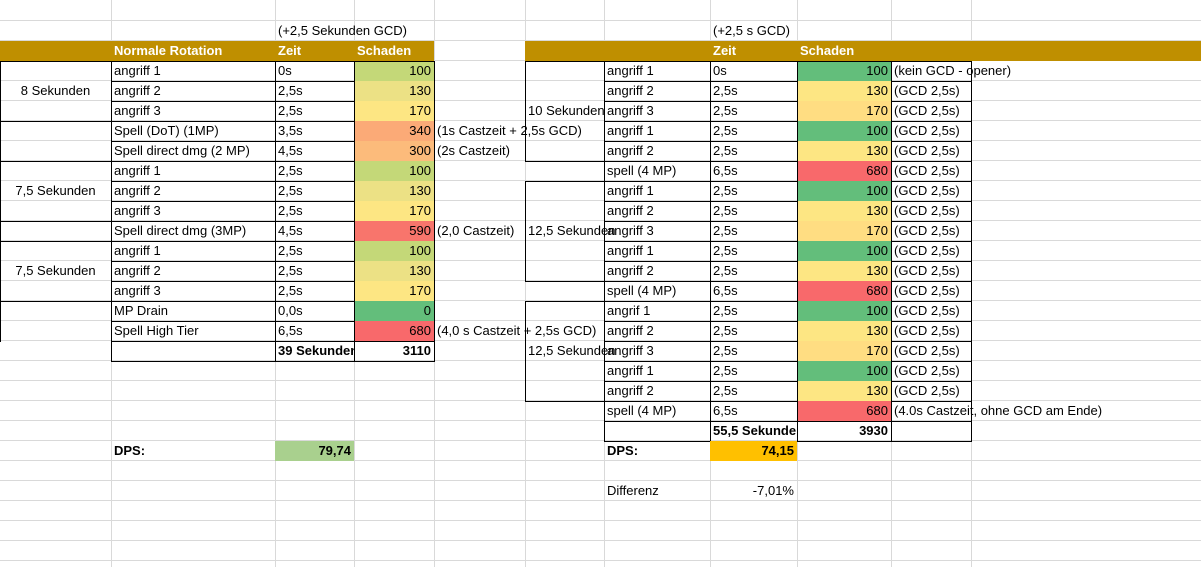  I want to click on left-total-damage: 3110, so click(416, 350).